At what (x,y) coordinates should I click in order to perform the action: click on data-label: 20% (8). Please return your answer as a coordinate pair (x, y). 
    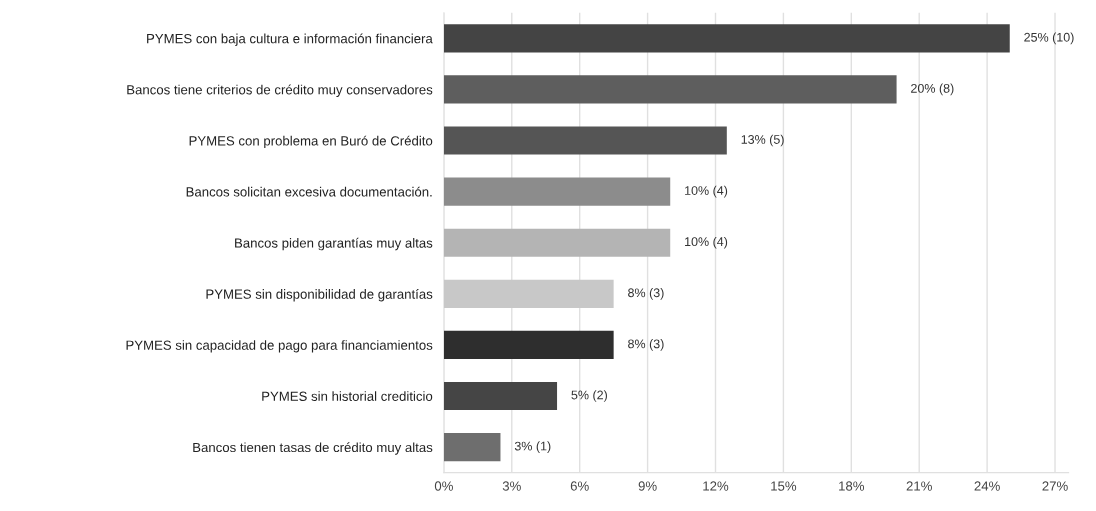
    Looking at the image, I should click on (932, 89).